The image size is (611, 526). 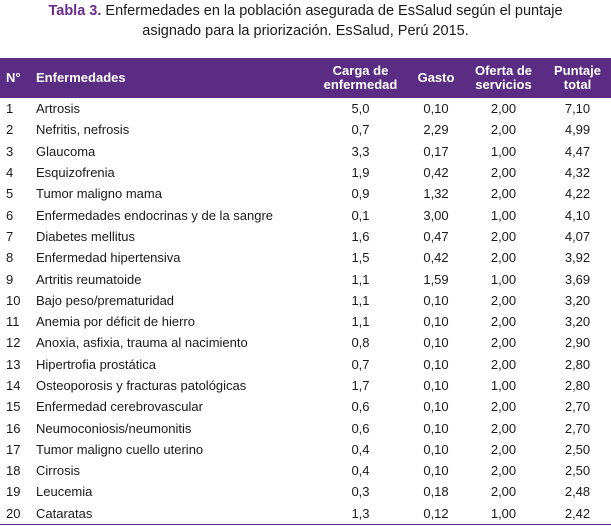 I want to click on cell-disease: Diabetes mellitus, so click(x=85, y=236).